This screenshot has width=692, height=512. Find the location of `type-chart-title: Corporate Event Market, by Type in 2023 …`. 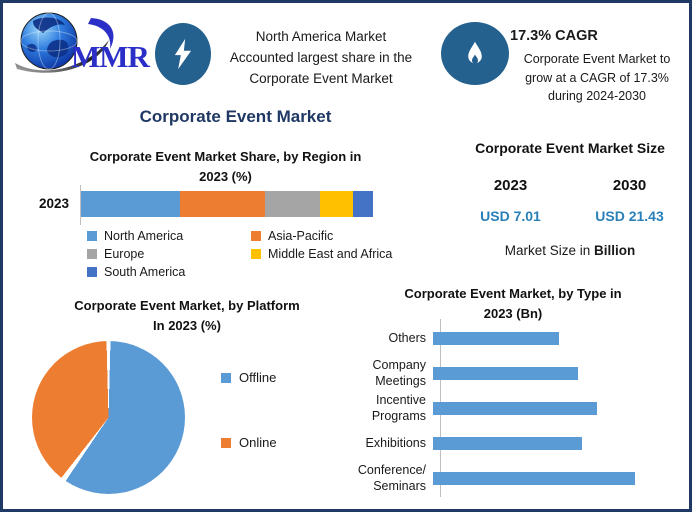

type-chart-title: Corporate Event Market, by Type in 2023 … is located at coordinates (513, 303).